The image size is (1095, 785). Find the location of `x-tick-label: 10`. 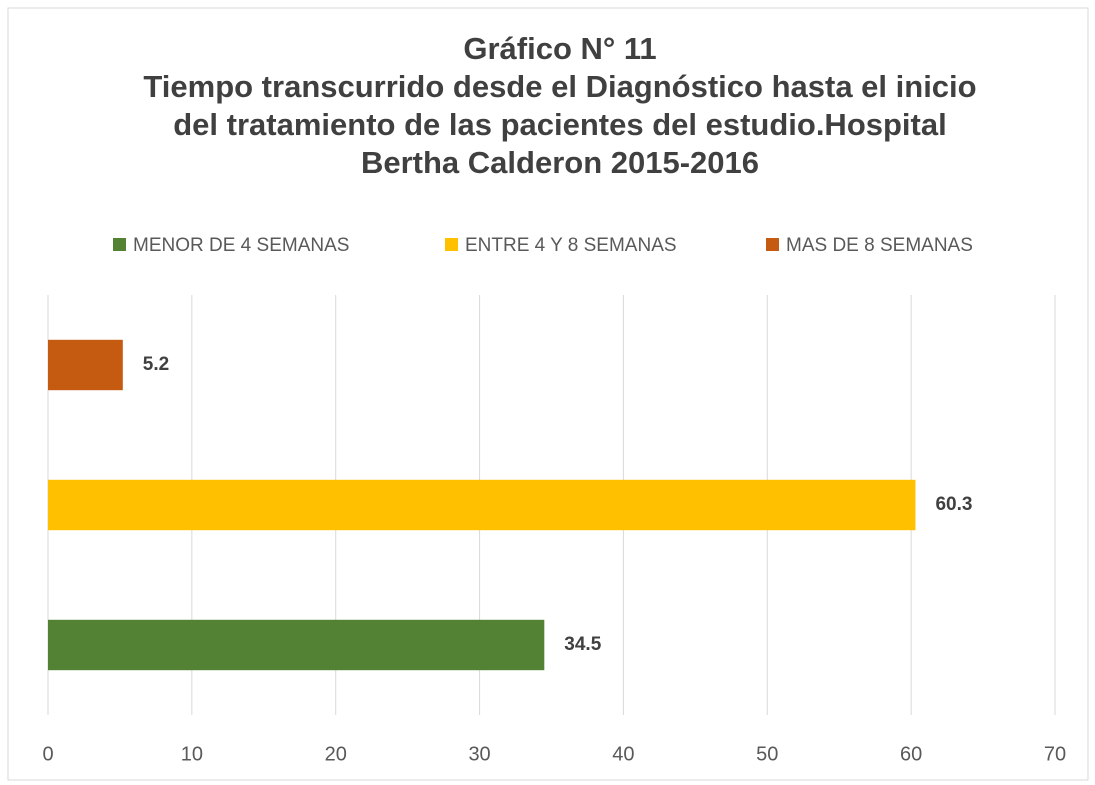

x-tick-label: 10 is located at coordinates (192, 754).